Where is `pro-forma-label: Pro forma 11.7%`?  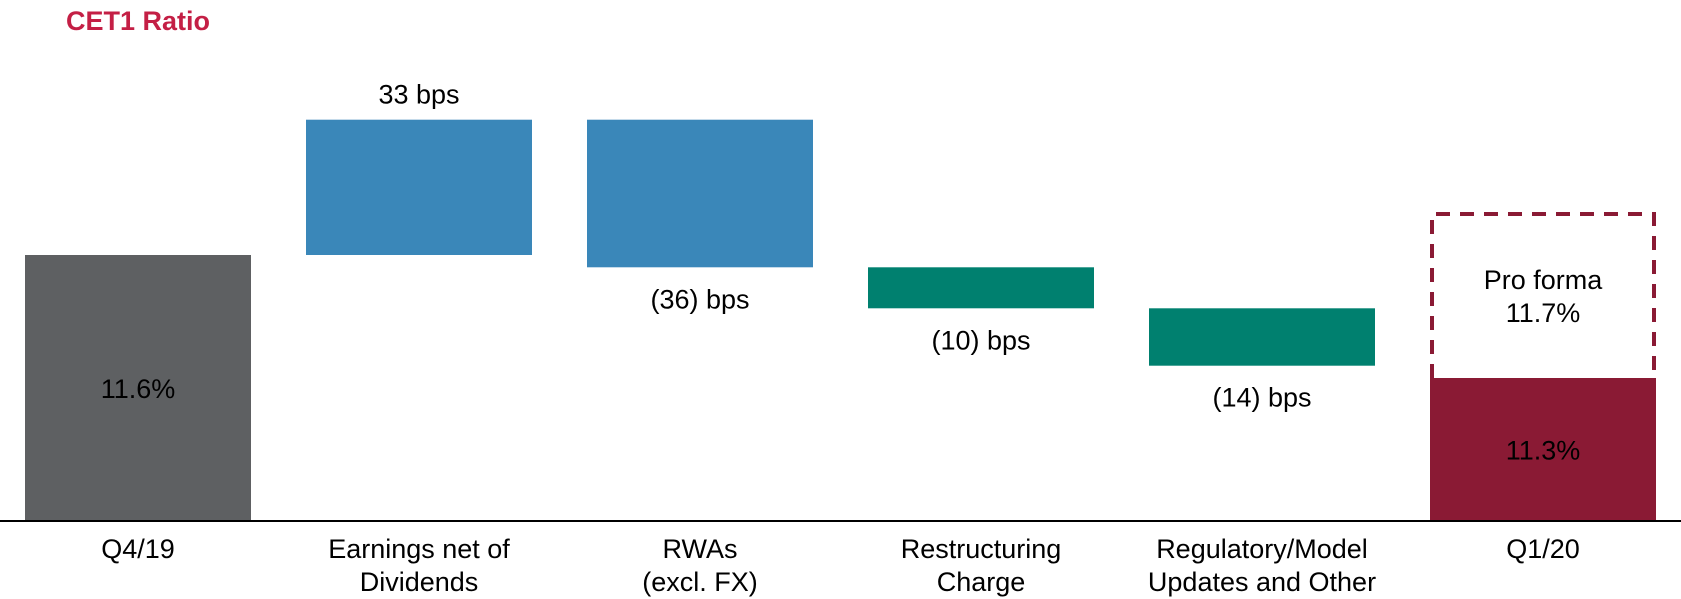
pro-forma-label: Pro forma 11.7% is located at coordinates (1544, 296).